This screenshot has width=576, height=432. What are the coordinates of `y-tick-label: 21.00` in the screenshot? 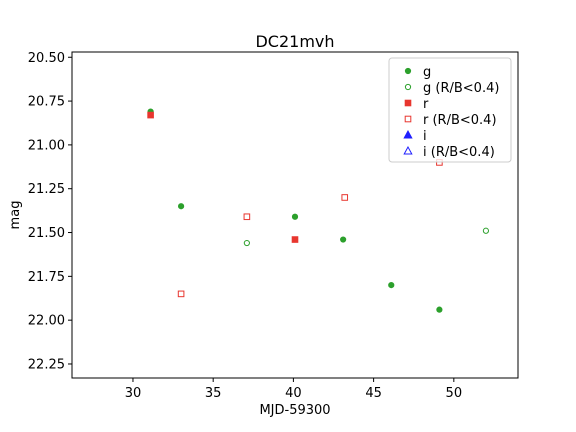 It's located at (46, 145).